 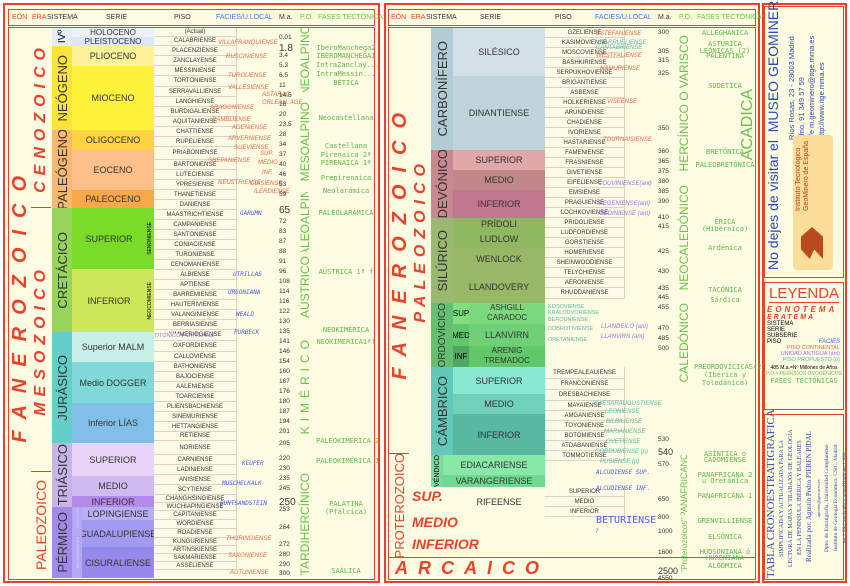 What do you see at coordinates (585, 183) in the screenshot?
I see `piso-cell: EIFELIENSE` at bounding box center [585, 183].